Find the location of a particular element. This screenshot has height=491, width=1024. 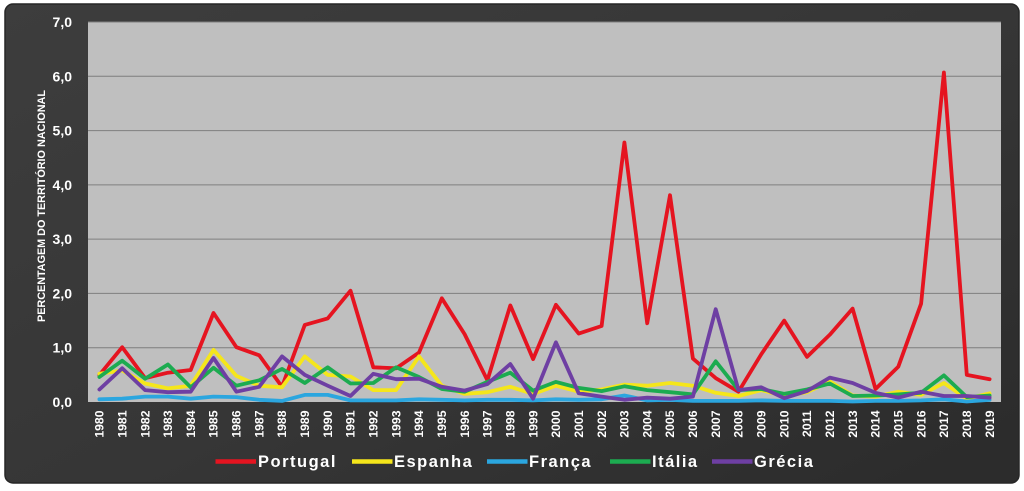

svg-text: 2015 is located at coordinates (899, 423).